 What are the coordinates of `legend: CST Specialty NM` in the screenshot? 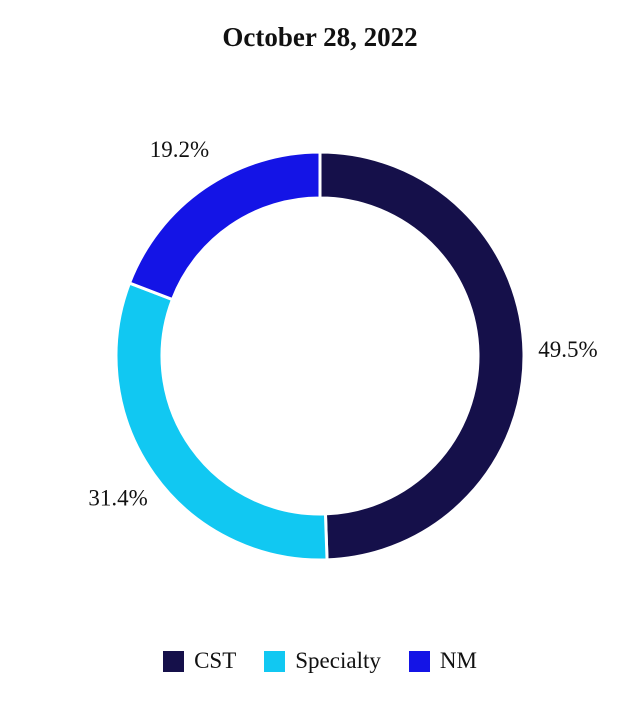 It's located at (320, 661).